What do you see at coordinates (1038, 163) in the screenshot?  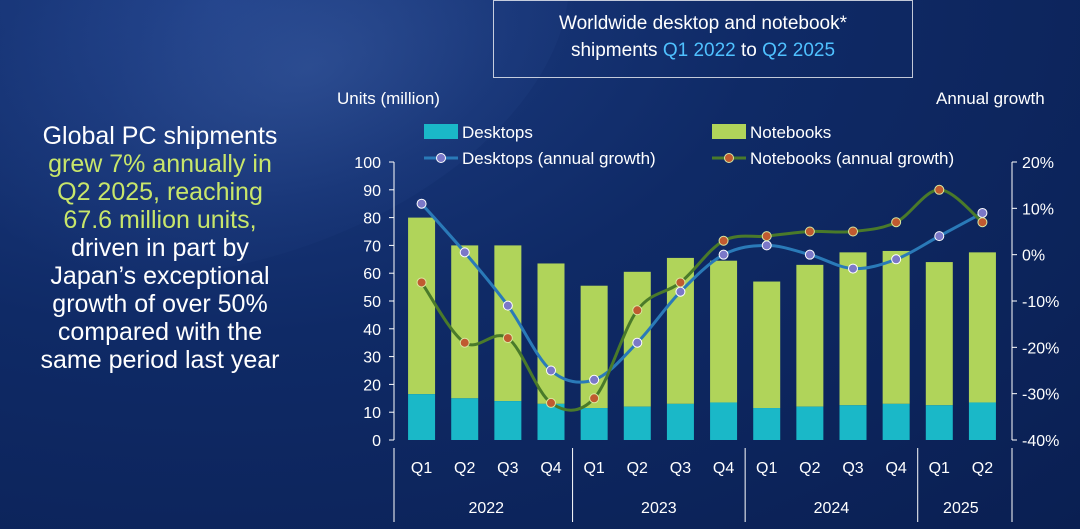 I see `right-axis-tick-label: 20%` at bounding box center [1038, 163].